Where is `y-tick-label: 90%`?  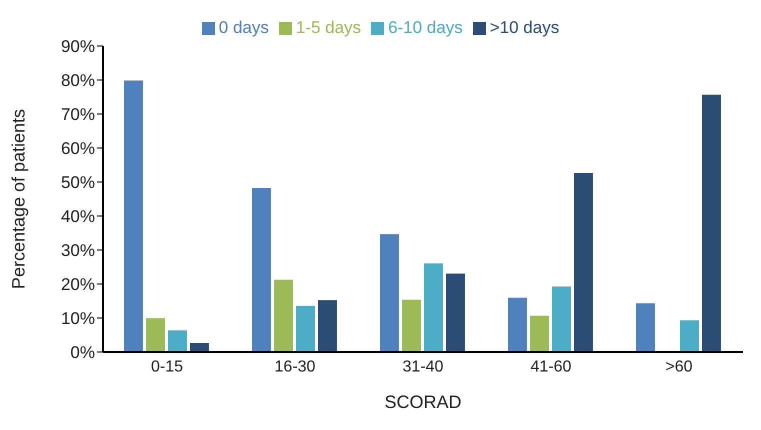 y-tick-label: 90% is located at coordinates (77, 46).